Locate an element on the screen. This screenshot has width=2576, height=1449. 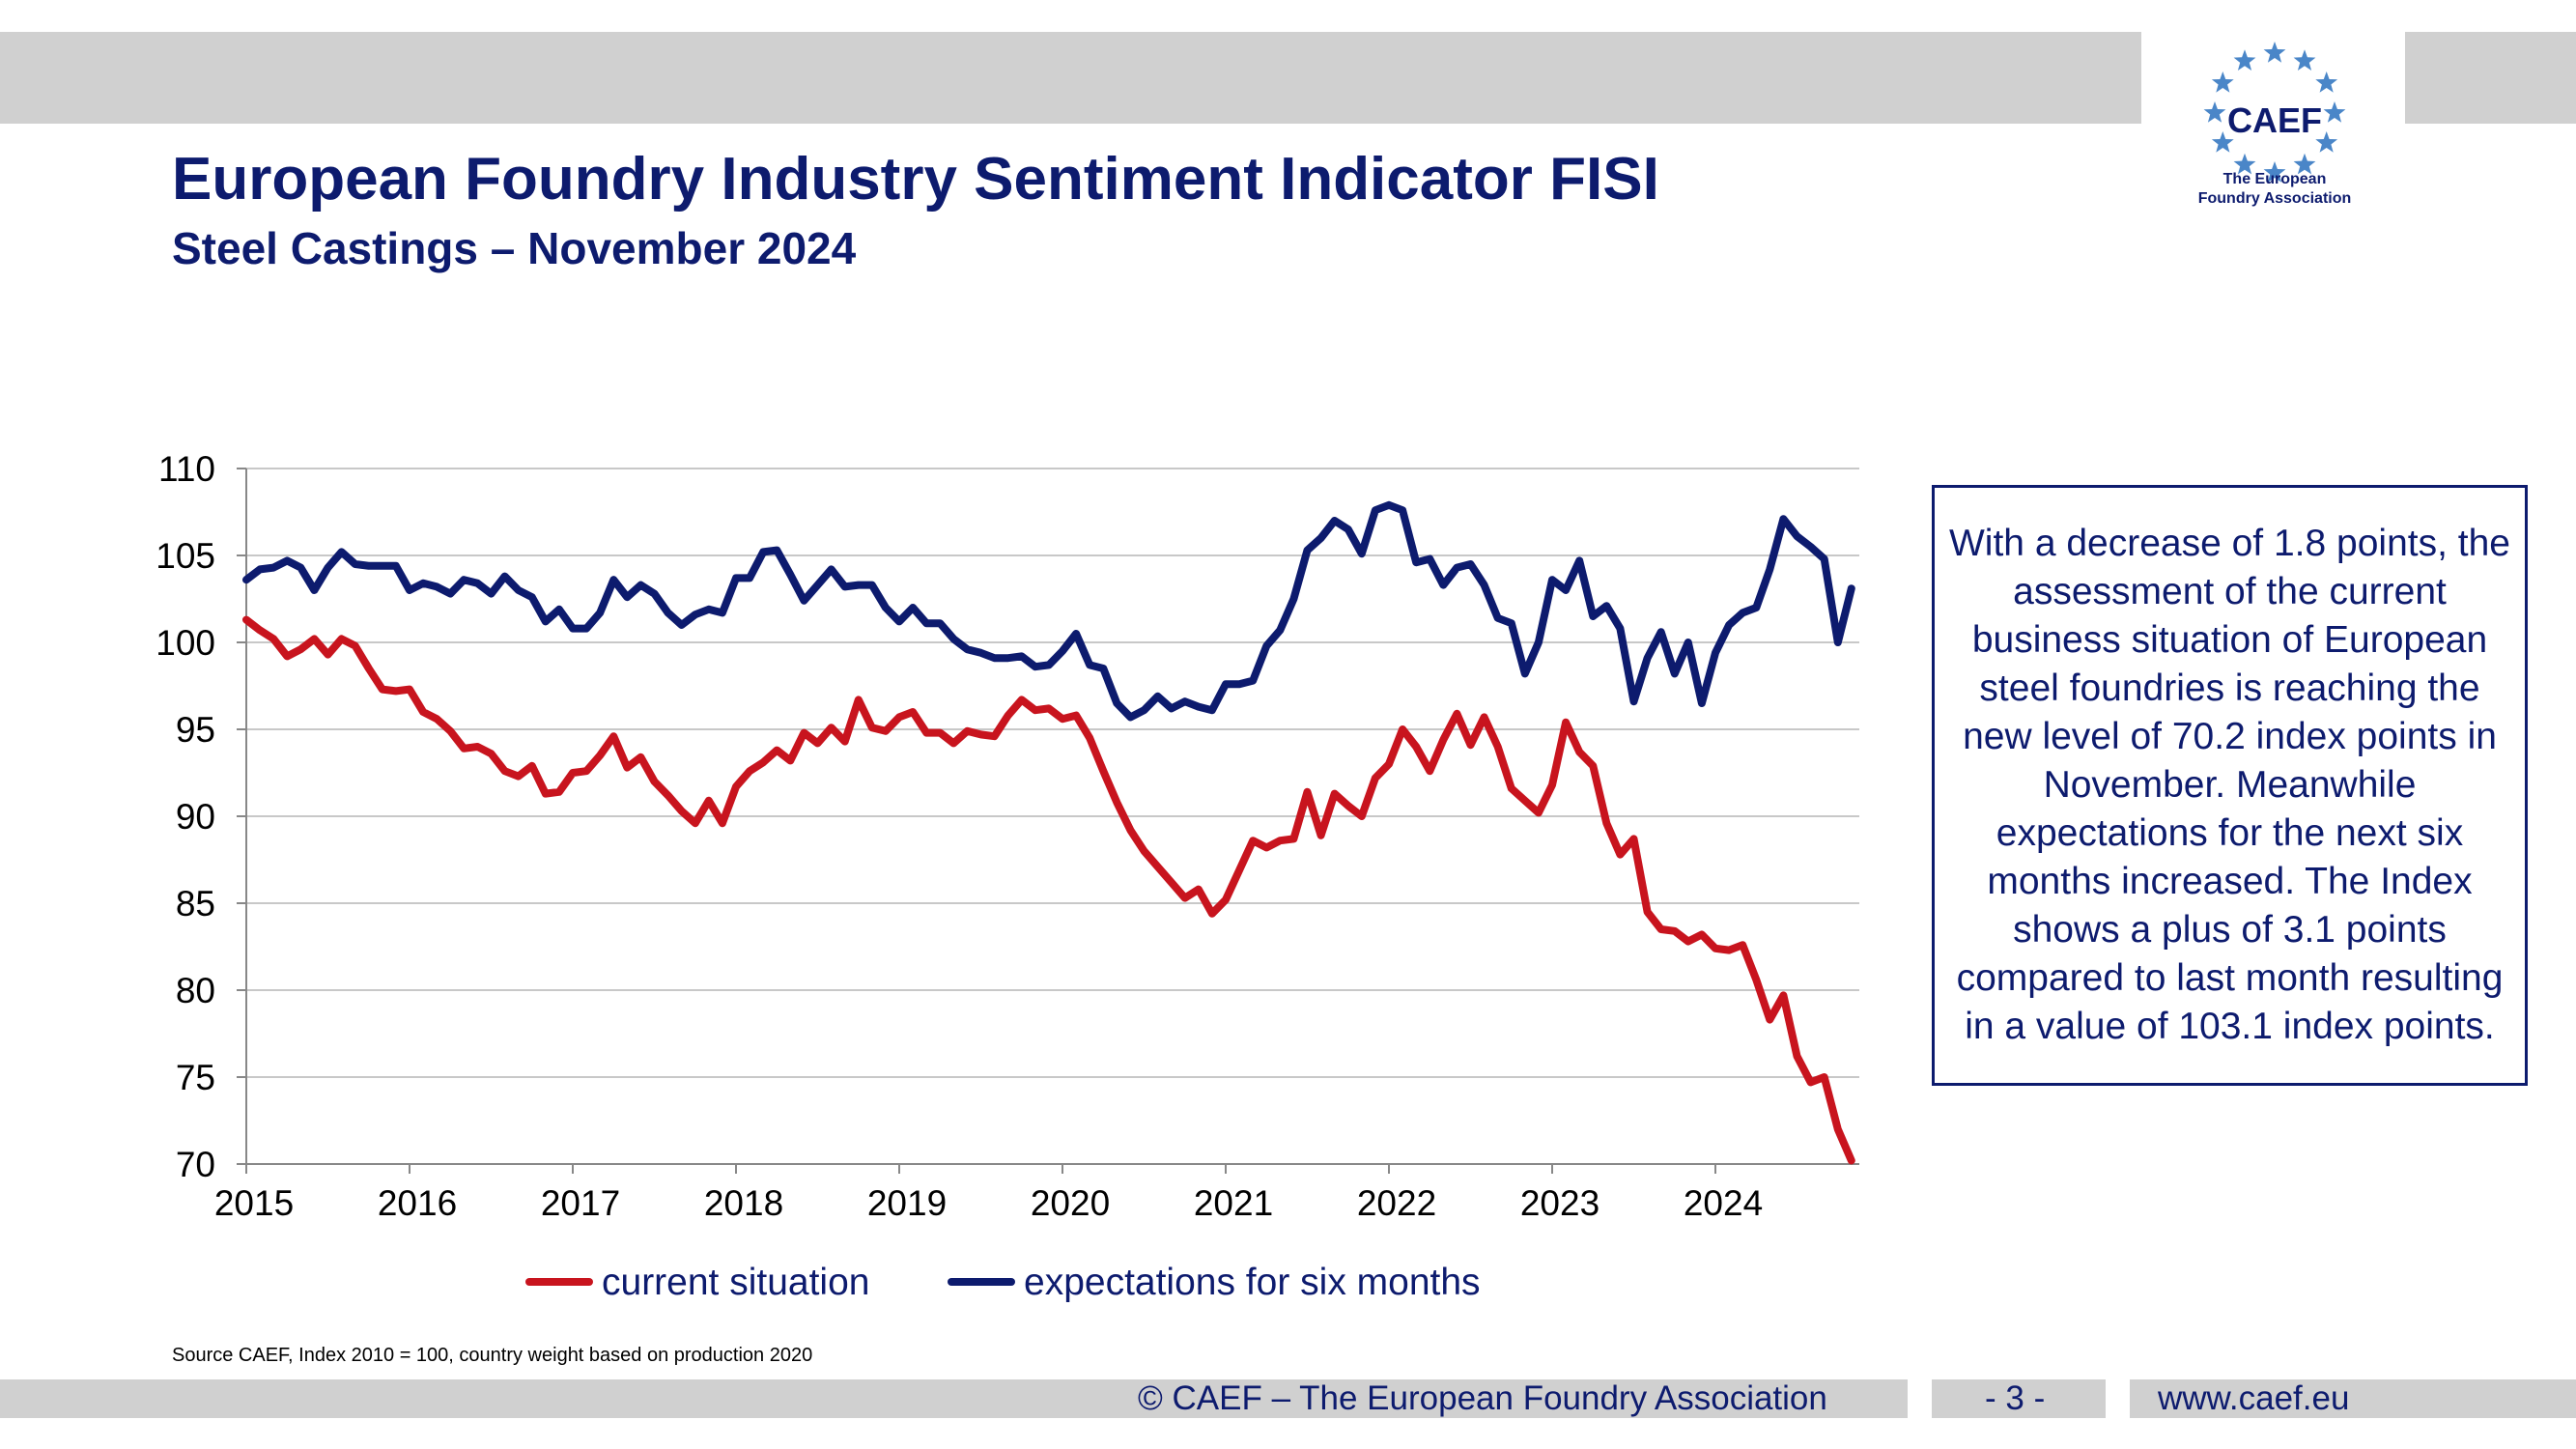
logo-caption: The European Foundry Association is located at coordinates (2274, 189).